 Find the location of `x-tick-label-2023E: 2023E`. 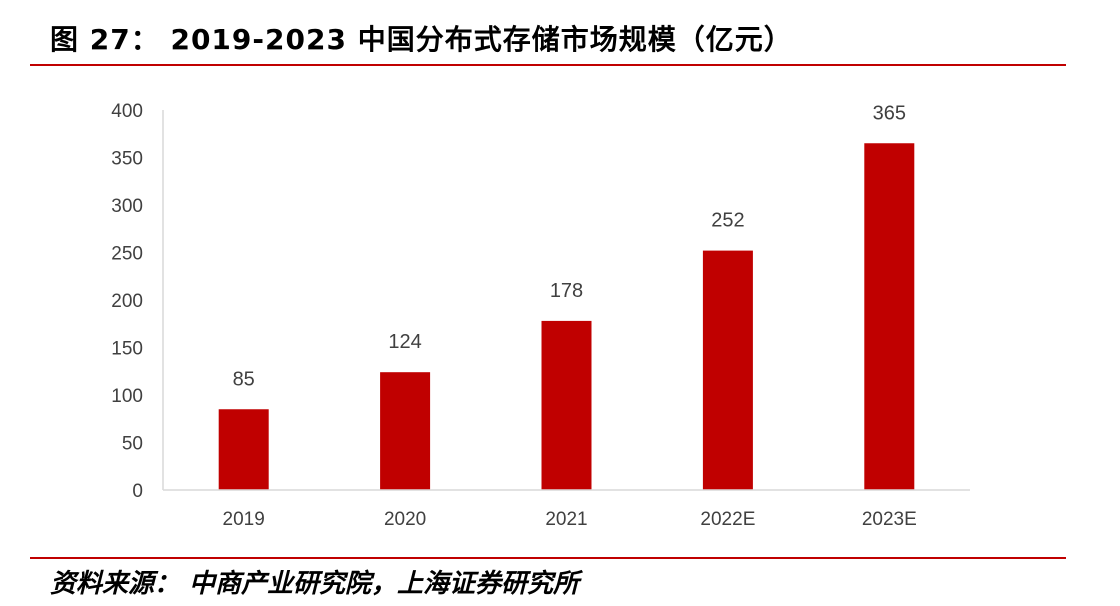

x-tick-label-2023E: 2023E is located at coordinates (889, 519).